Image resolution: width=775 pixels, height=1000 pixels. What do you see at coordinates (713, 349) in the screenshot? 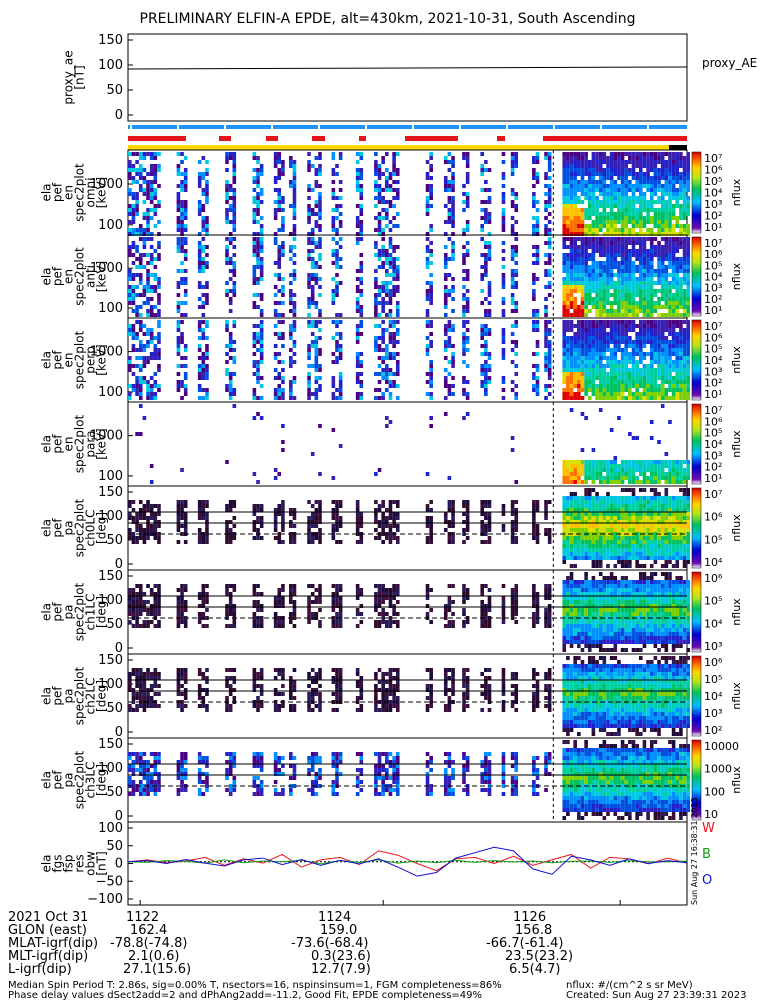
I see `colorbar-tick-label: 10⁵` at bounding box center [713, 349].